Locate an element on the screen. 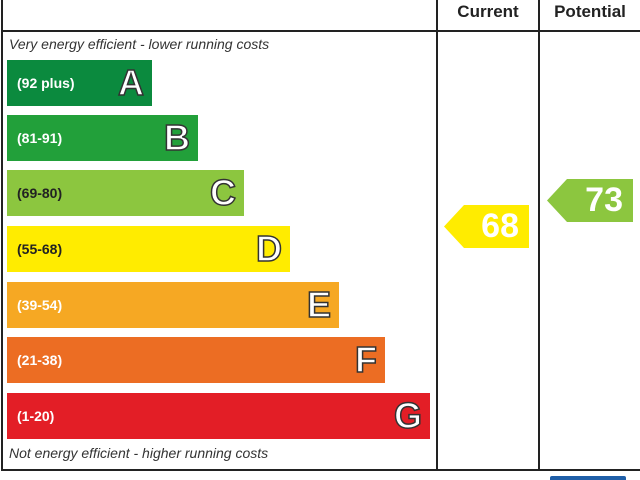  band-letter: C is located at coordinates (223, 192).